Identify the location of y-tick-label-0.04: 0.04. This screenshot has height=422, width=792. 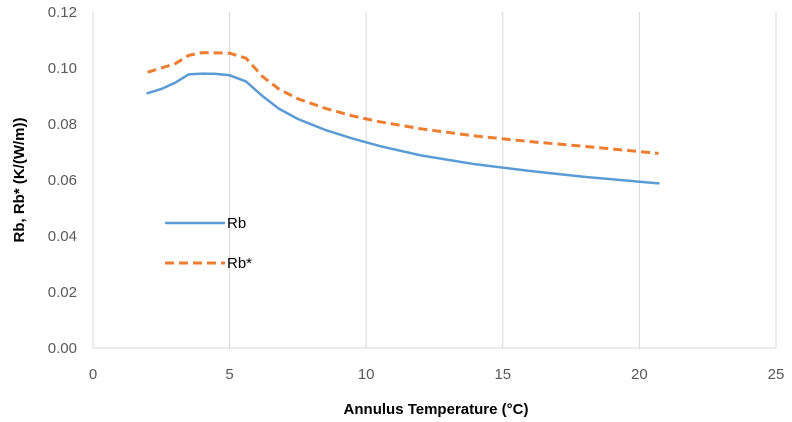
(62, 236).